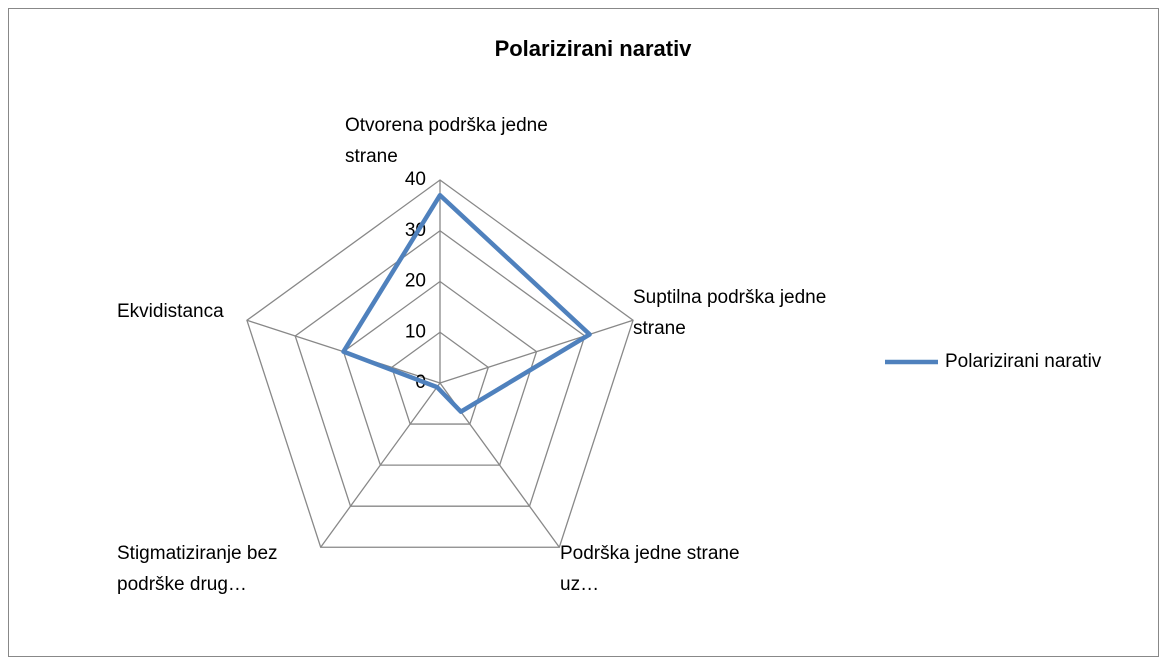 The height and width of the screenshot is (665, 1167). Describe the element at coordinates (415, 179) in the screenshot. I see `r-tick-label: 40` at that location.